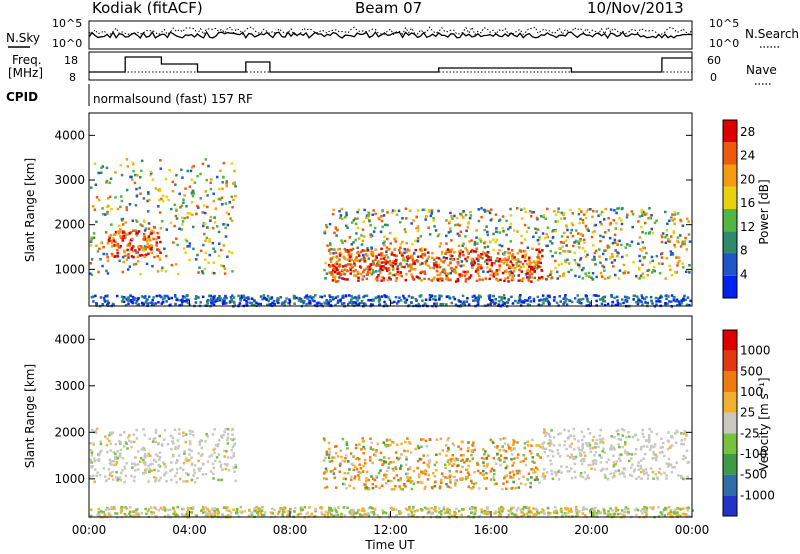  I want to click on noise-tick-left-top: 10^5, so click(67, 23).